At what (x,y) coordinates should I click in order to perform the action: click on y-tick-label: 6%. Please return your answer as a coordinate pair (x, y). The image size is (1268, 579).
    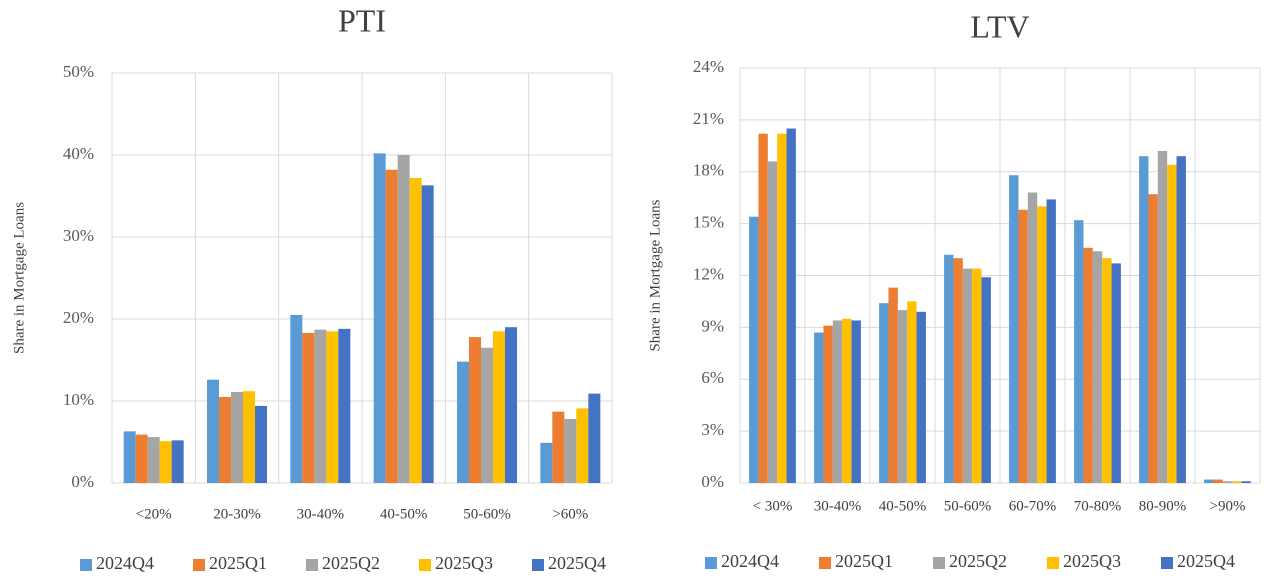
    Looking at the image, I should click on (712, 377).